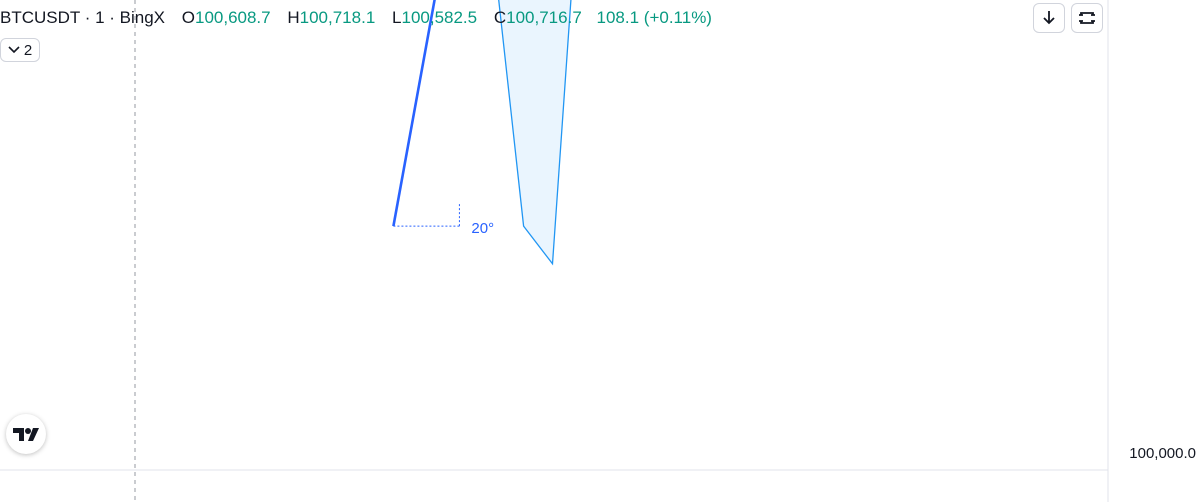 The image size is (1200, 502). What do you see at coordinates (654, 17) in the screenshot?
I see `change-value: 108.1 (+0.11%)` at bounding box center [654, 17].